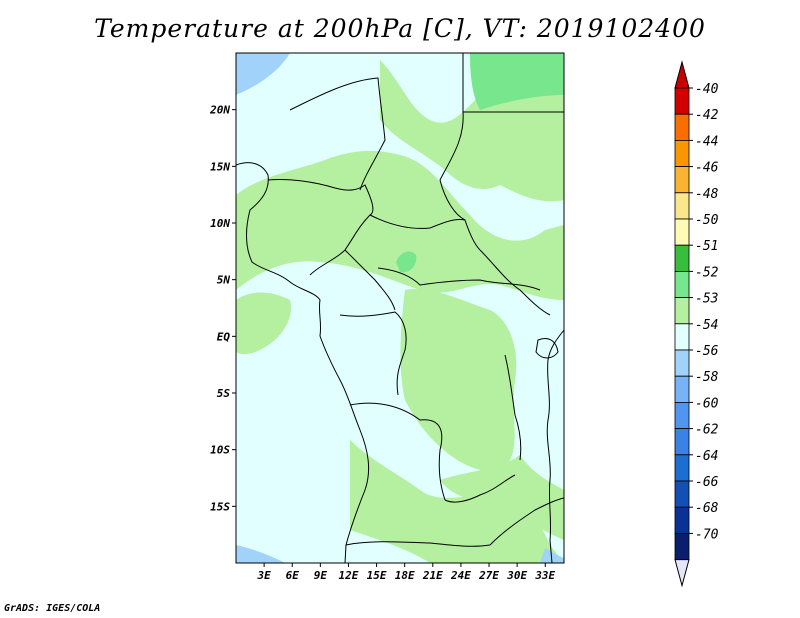 The width and height of the screenshot is (800, 618). Describe the element at coordinates (406, 262) in the screenshot. I see `field-patch-central` at that location.